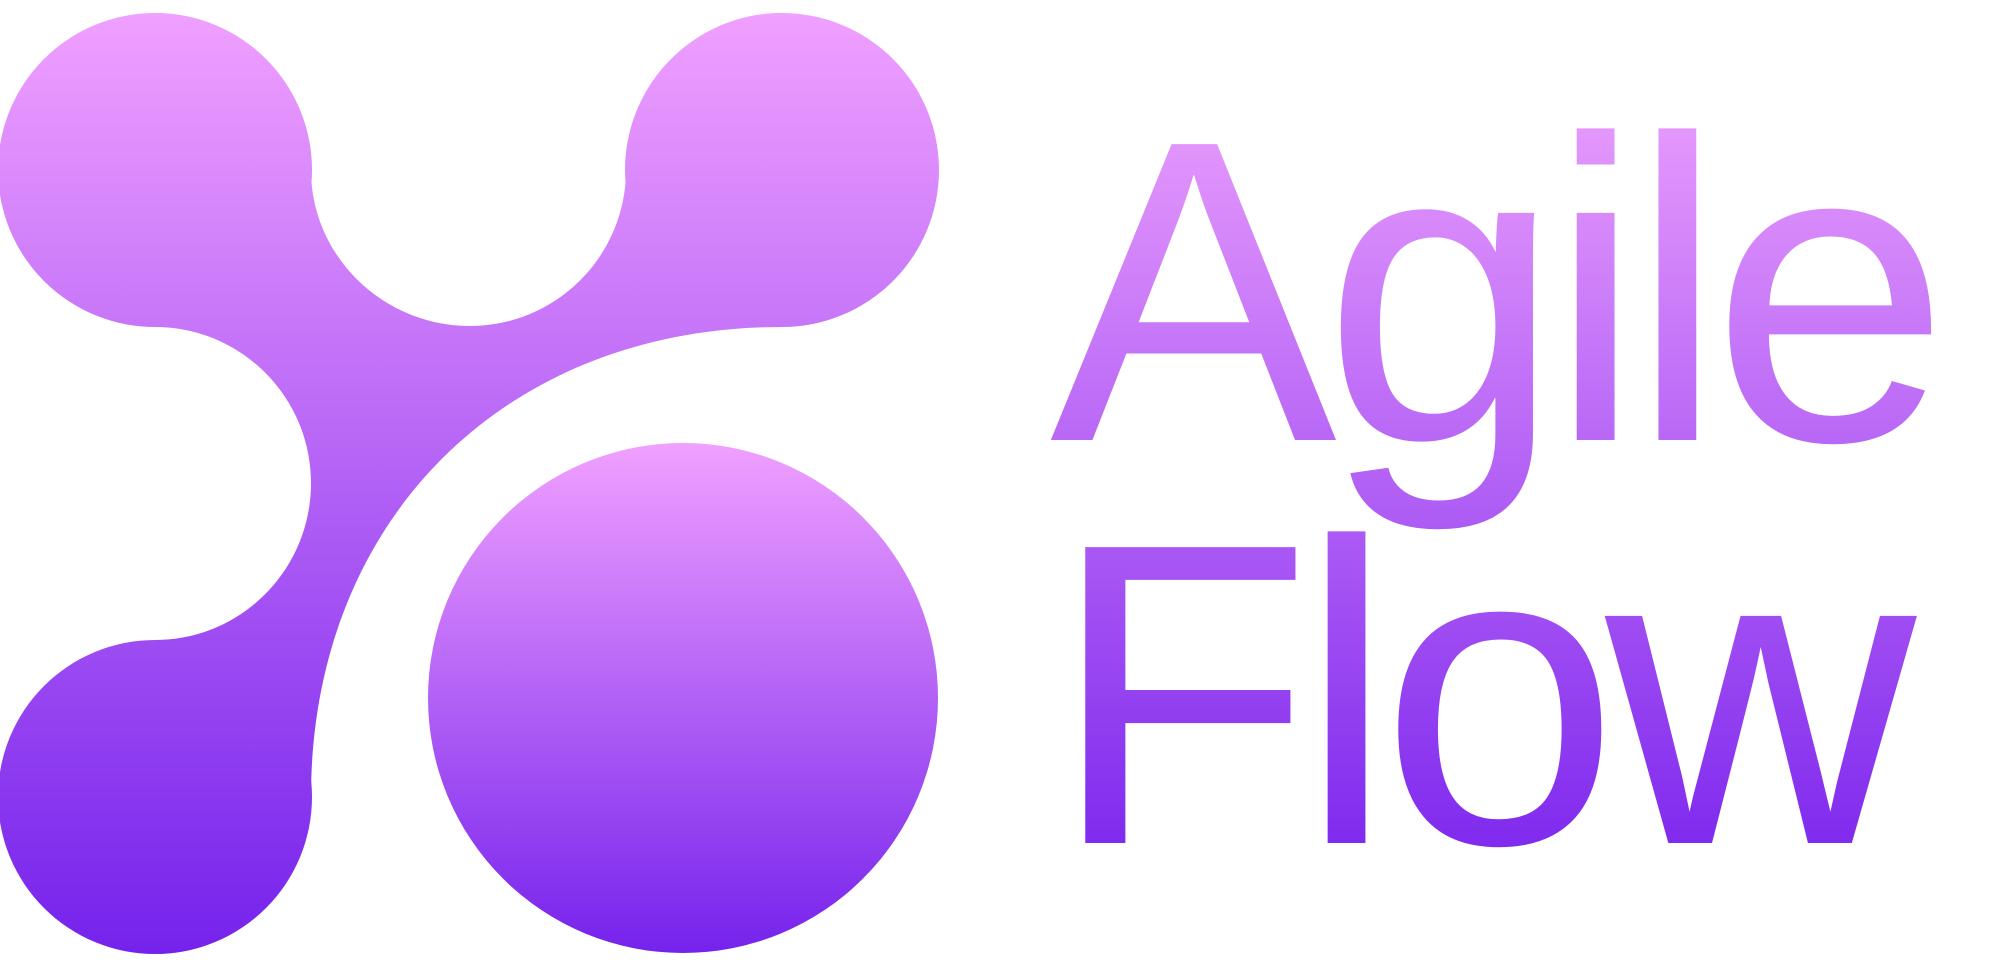  I want to click on circle-shape-icon, so click(683, 698).